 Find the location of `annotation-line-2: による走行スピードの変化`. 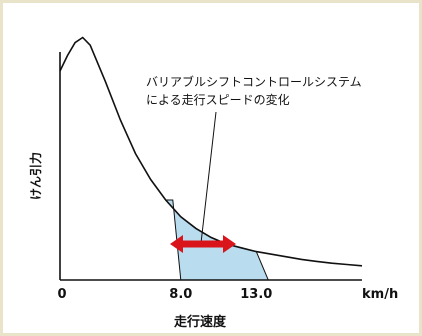

annotation-line-2: による走行スピードの変化 is located at coordinates (218, 99).